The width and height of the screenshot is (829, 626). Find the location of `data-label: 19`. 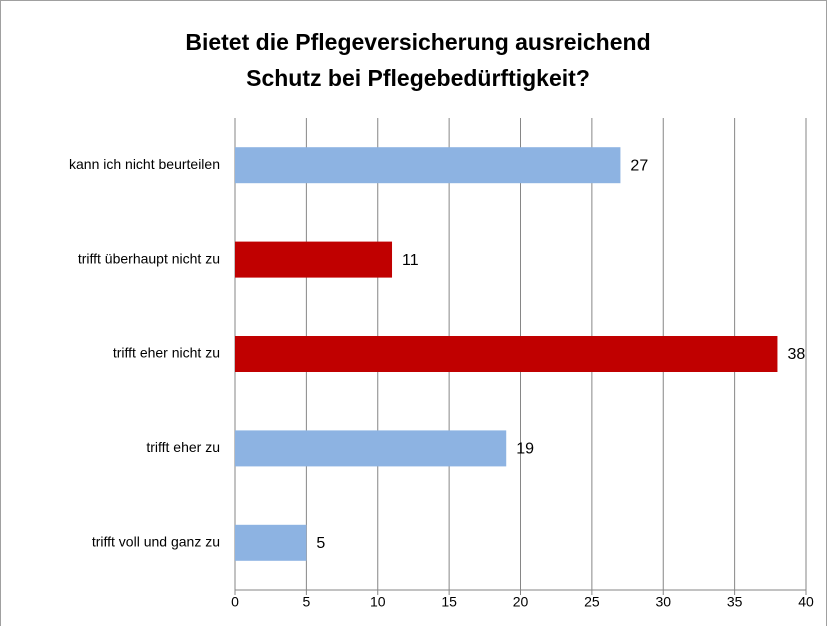

data-label: 19 is located at coordinates (525, 449).